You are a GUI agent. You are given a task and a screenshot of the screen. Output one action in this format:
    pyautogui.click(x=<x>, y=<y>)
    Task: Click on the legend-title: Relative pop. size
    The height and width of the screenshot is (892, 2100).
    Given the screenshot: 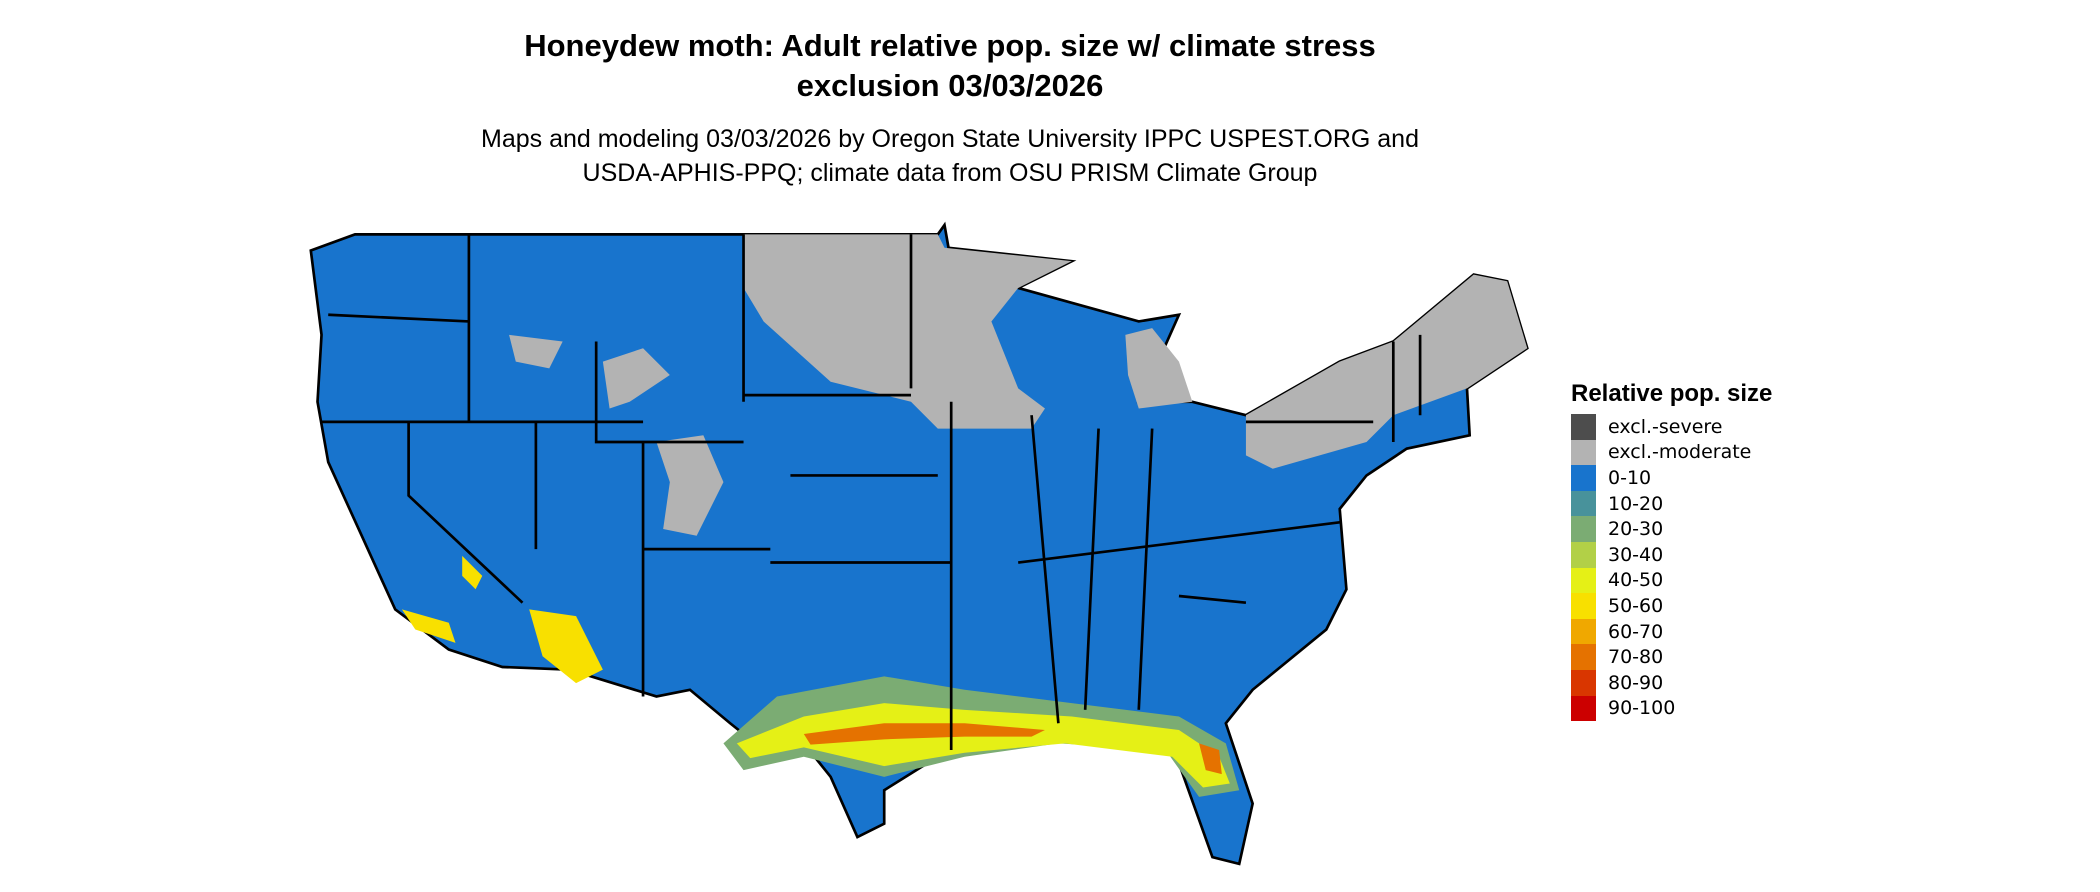 What is the action you would take?
    pyautogui.click(x=1672, y=393)
    